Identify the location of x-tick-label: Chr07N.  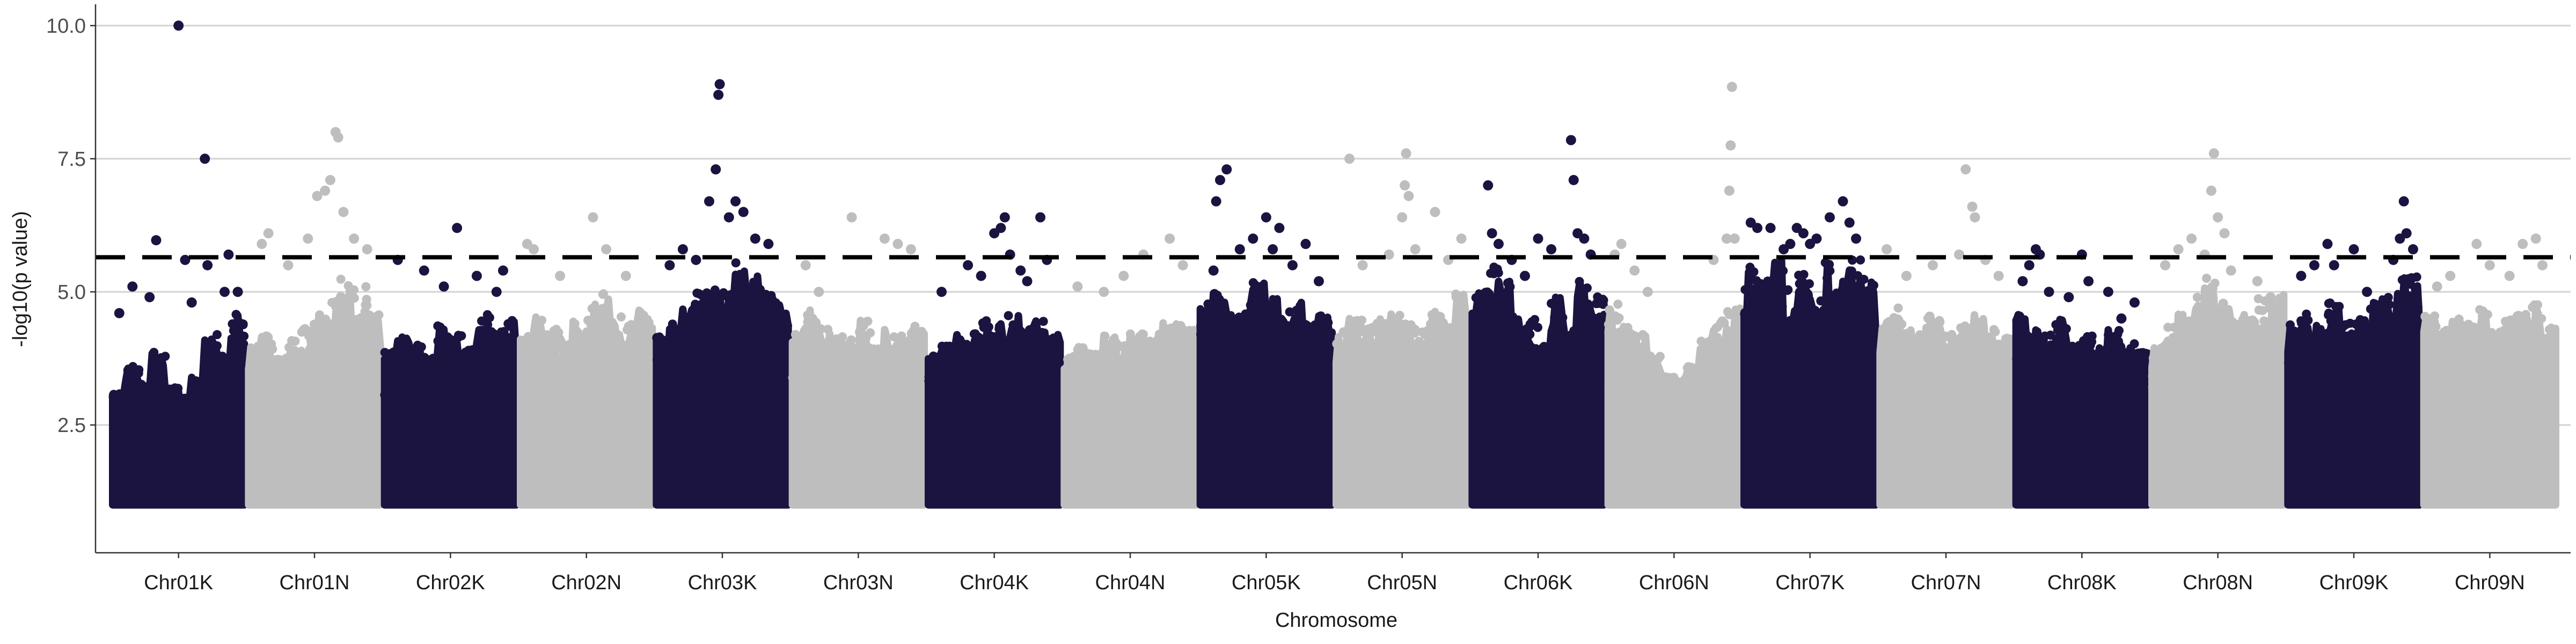
(1946, 583).